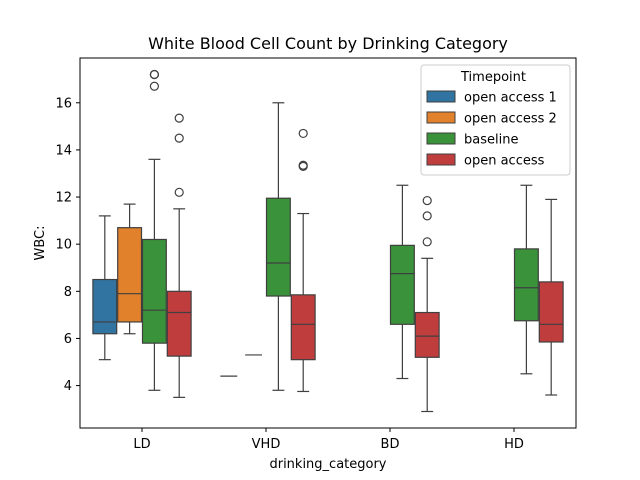 This screenshot has width=640, height=480. I want to click on box-baseline-vhd, so click(278, 246).